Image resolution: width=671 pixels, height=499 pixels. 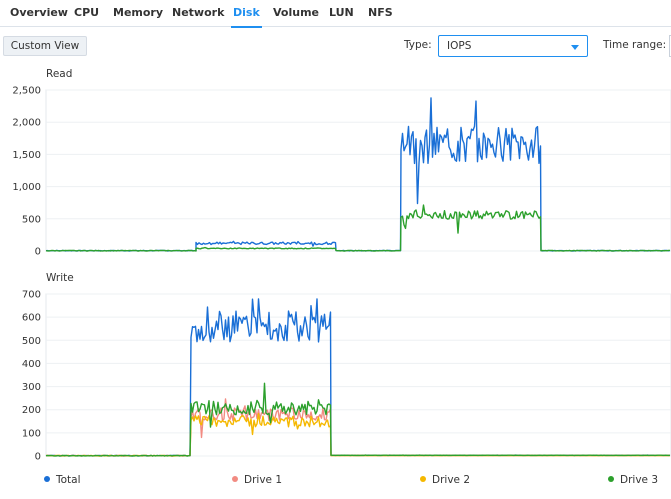 I want to click on y-tick-label: 400, so click(x=31, y=364).